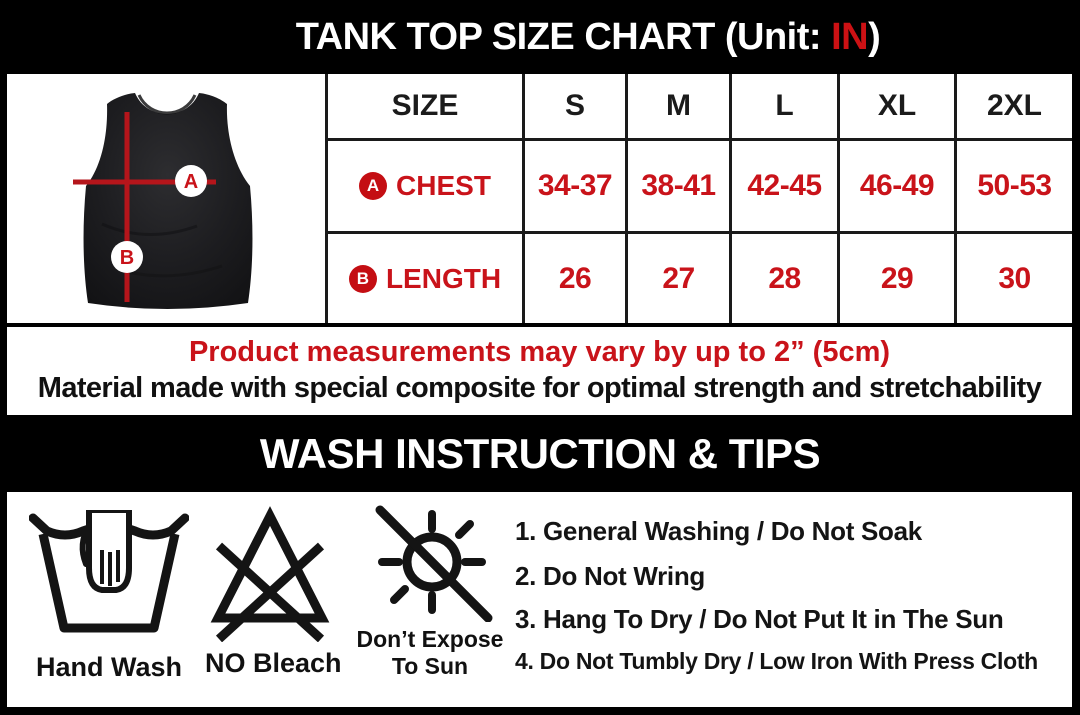 The width and height of the screenshot is (1080, 715). I want to click on chest-value-s: 34-37, so click(573, 184).